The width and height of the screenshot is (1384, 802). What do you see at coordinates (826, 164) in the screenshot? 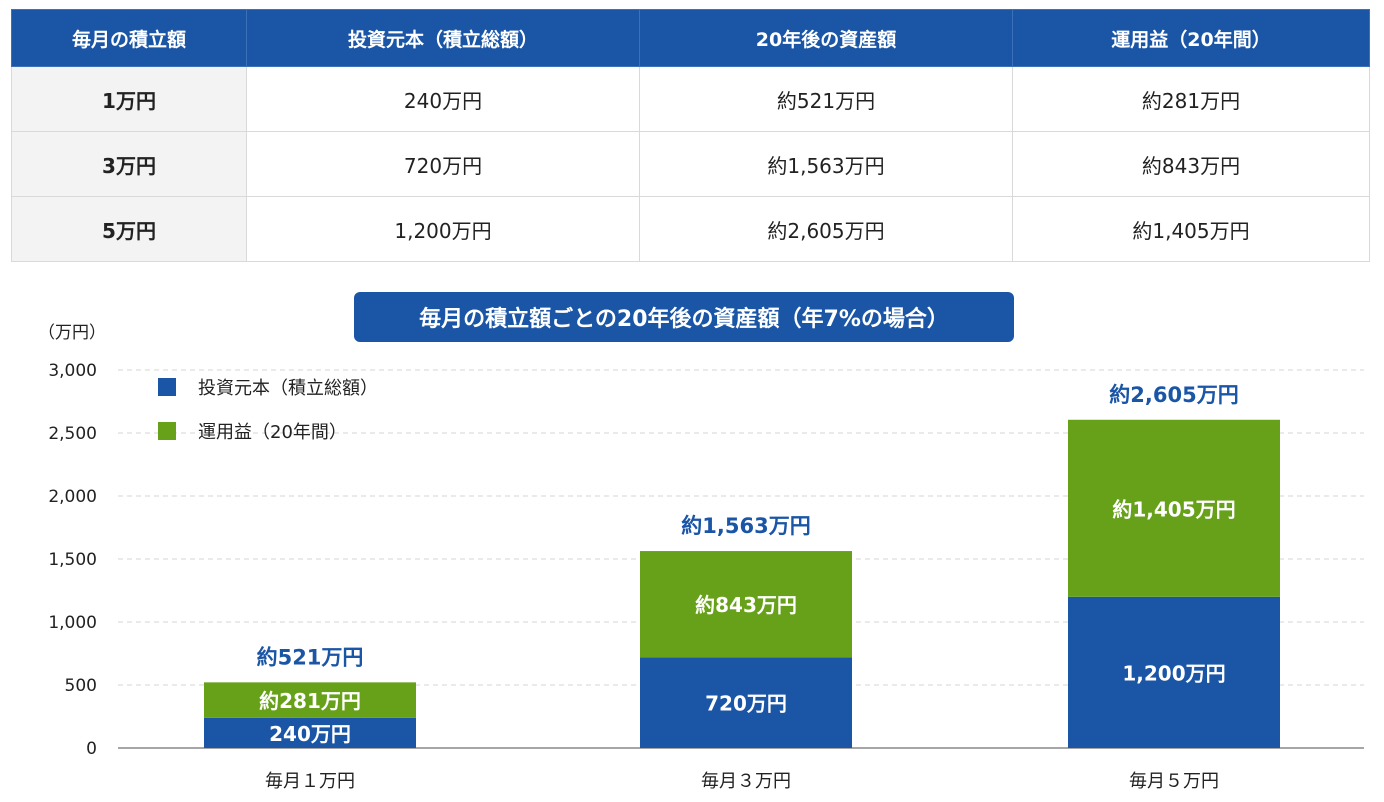
I see `table-cell: 約1,563万円` at bounding box center [826, 164].